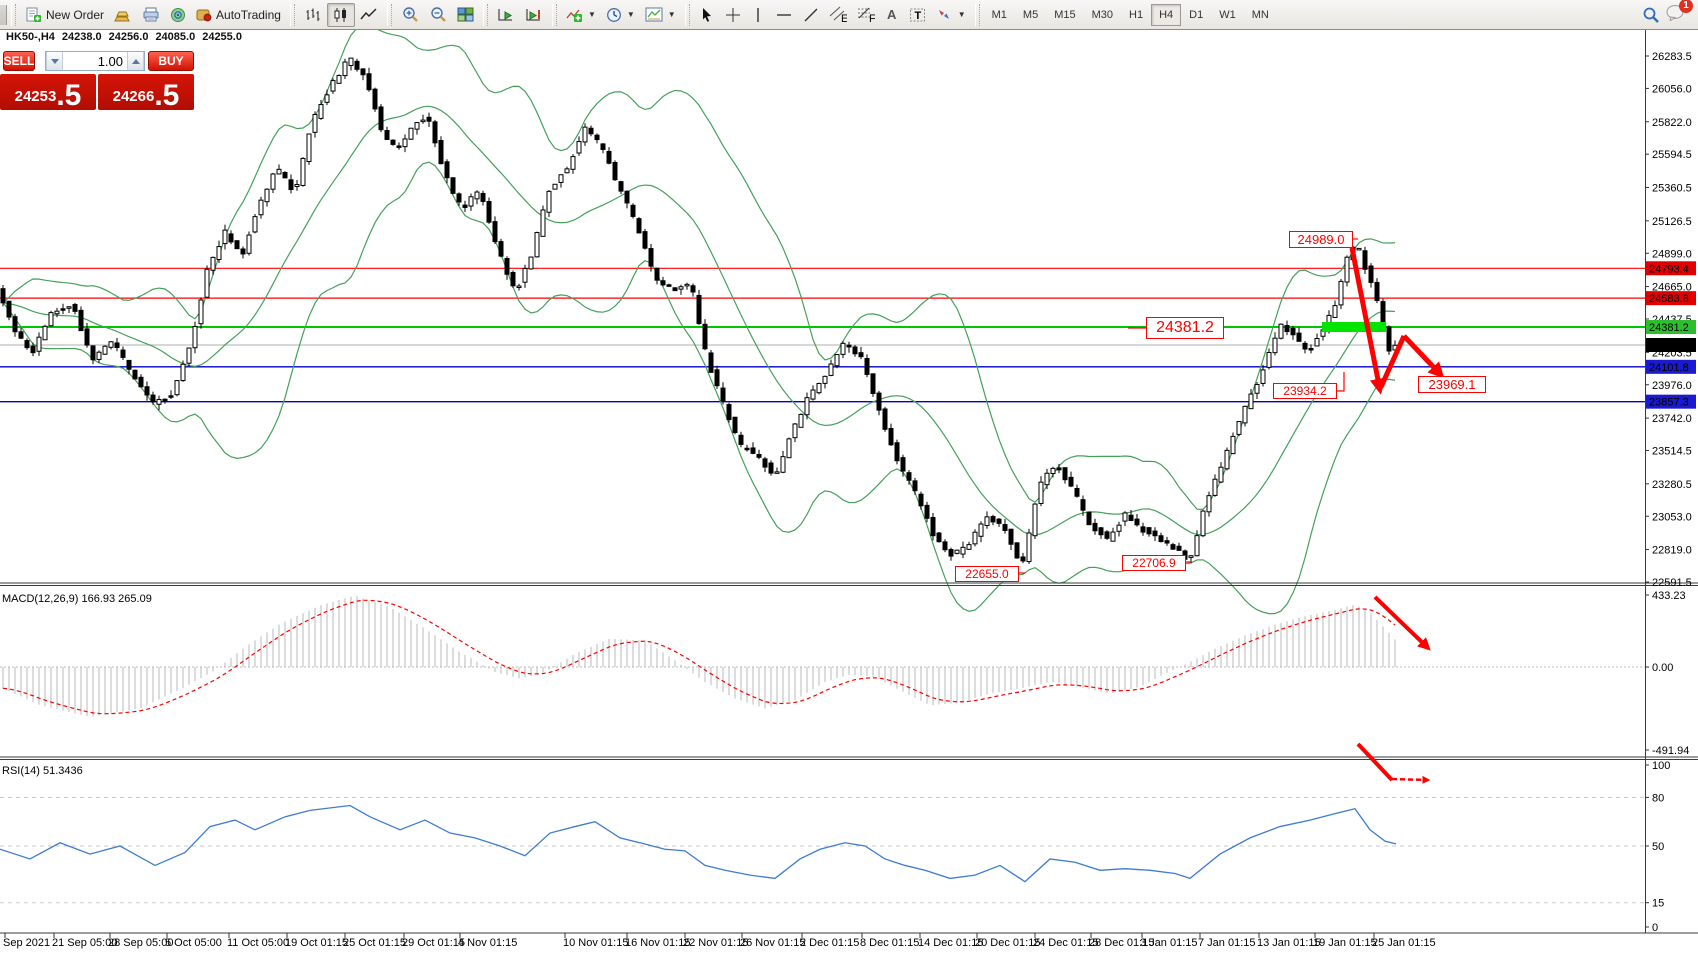  I want to click on crosshair-icon, so click(732, 14).